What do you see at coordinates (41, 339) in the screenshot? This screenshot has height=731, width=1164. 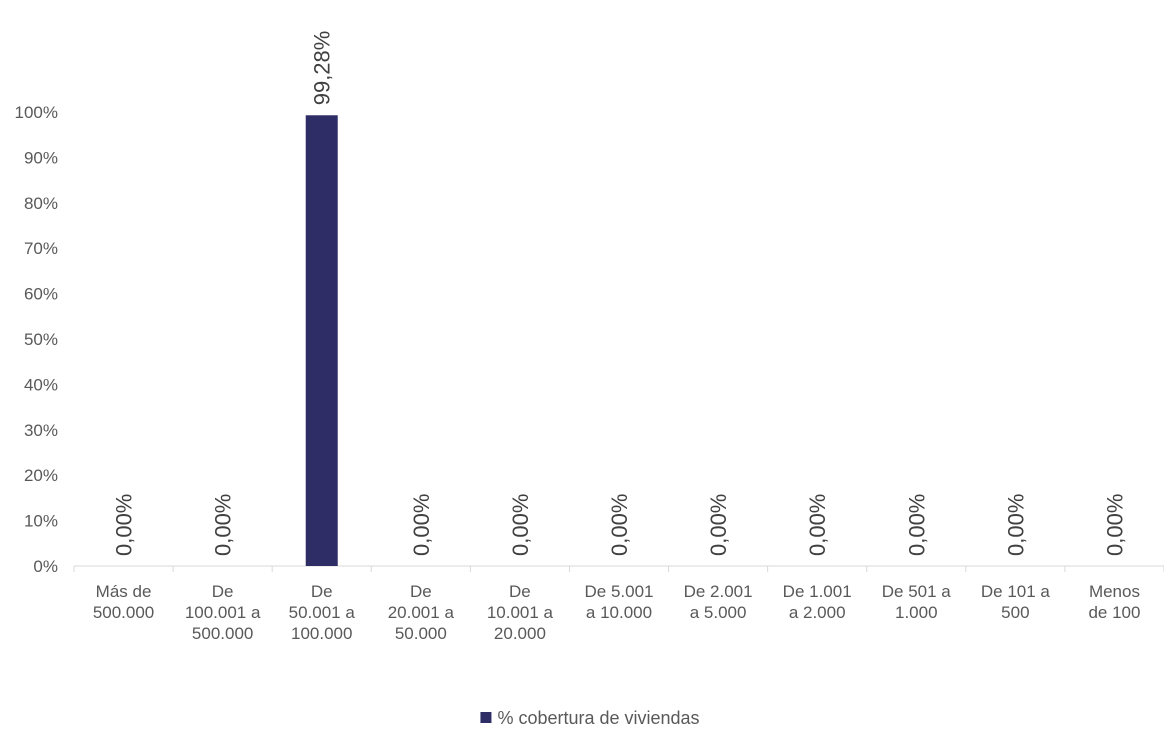 I see `y-tick-label: 50%` at bounding box center [41, 339].